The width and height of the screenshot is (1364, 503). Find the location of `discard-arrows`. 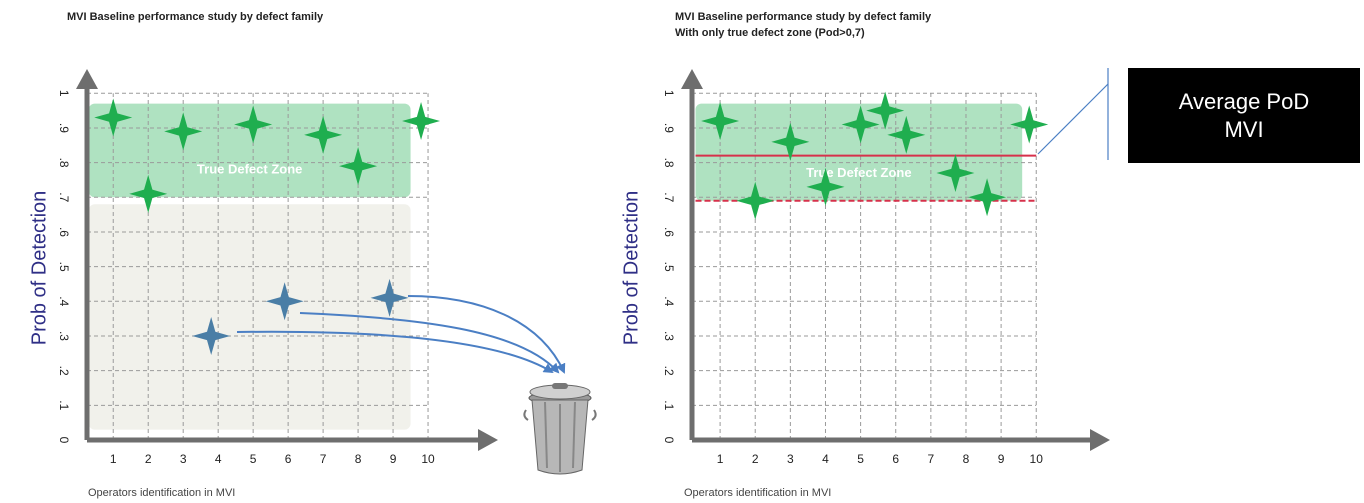

discard-arrows is located at coordinates (401, 334).